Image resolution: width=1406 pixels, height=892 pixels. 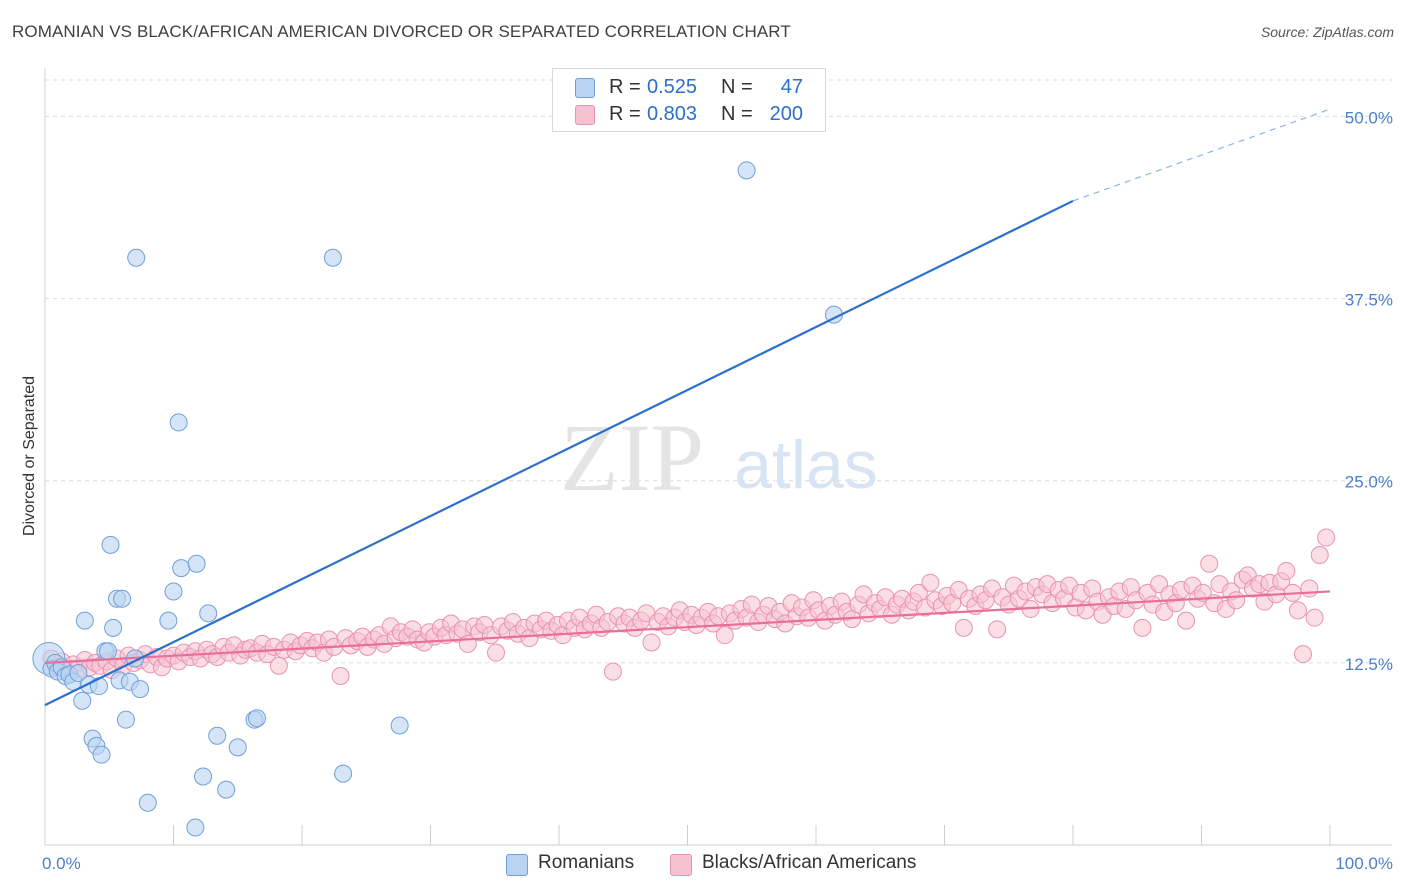 I want to click on legend-n-value: 200, so click(x=786, y=114).